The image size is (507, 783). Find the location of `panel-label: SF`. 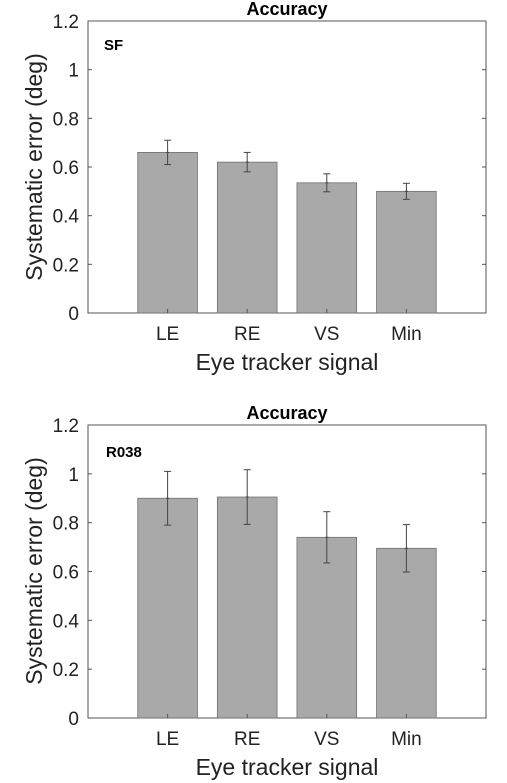

panel-label: SF is located at coordinates (113, 45).